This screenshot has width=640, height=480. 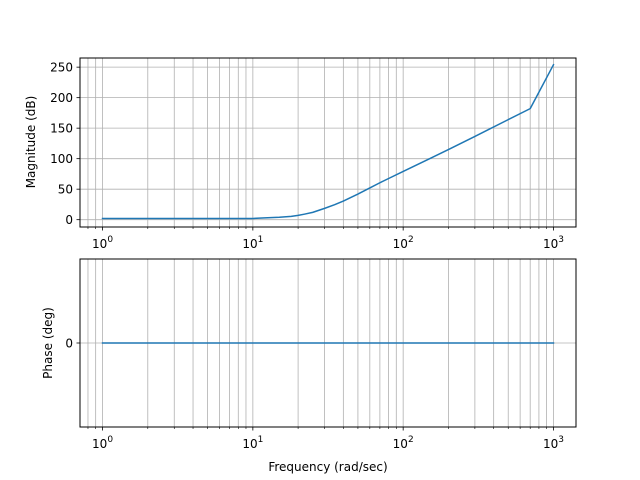 What do you see at coordinates (69, 343) in the screenshot?
I see `phase-y-tick-label: 0` at bounding box center [69, 343].